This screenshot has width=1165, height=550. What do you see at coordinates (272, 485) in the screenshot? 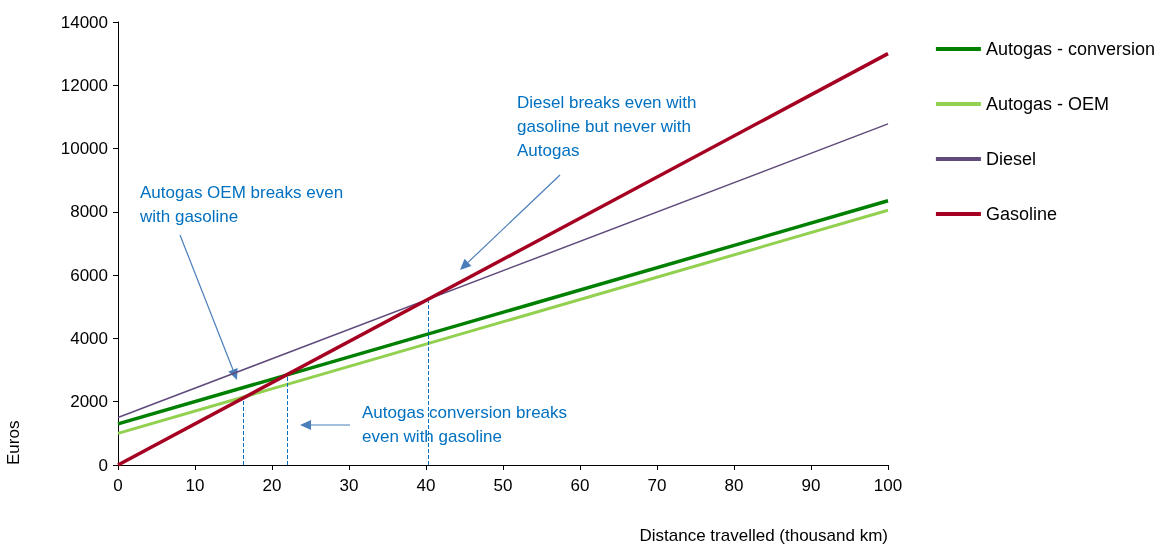
I see `x-tick-label: 20` at bounding box center [272, 485].